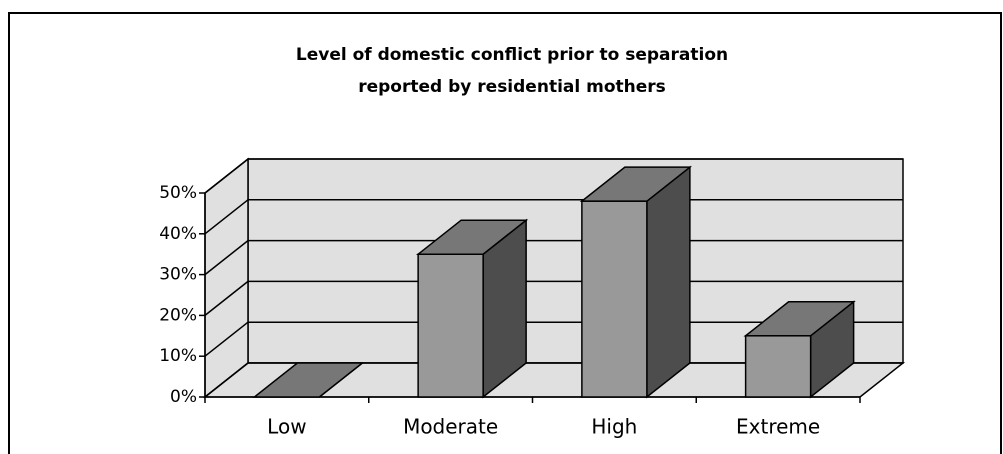  I want to click on x-tick-label: Extreme, so click(778, 427).